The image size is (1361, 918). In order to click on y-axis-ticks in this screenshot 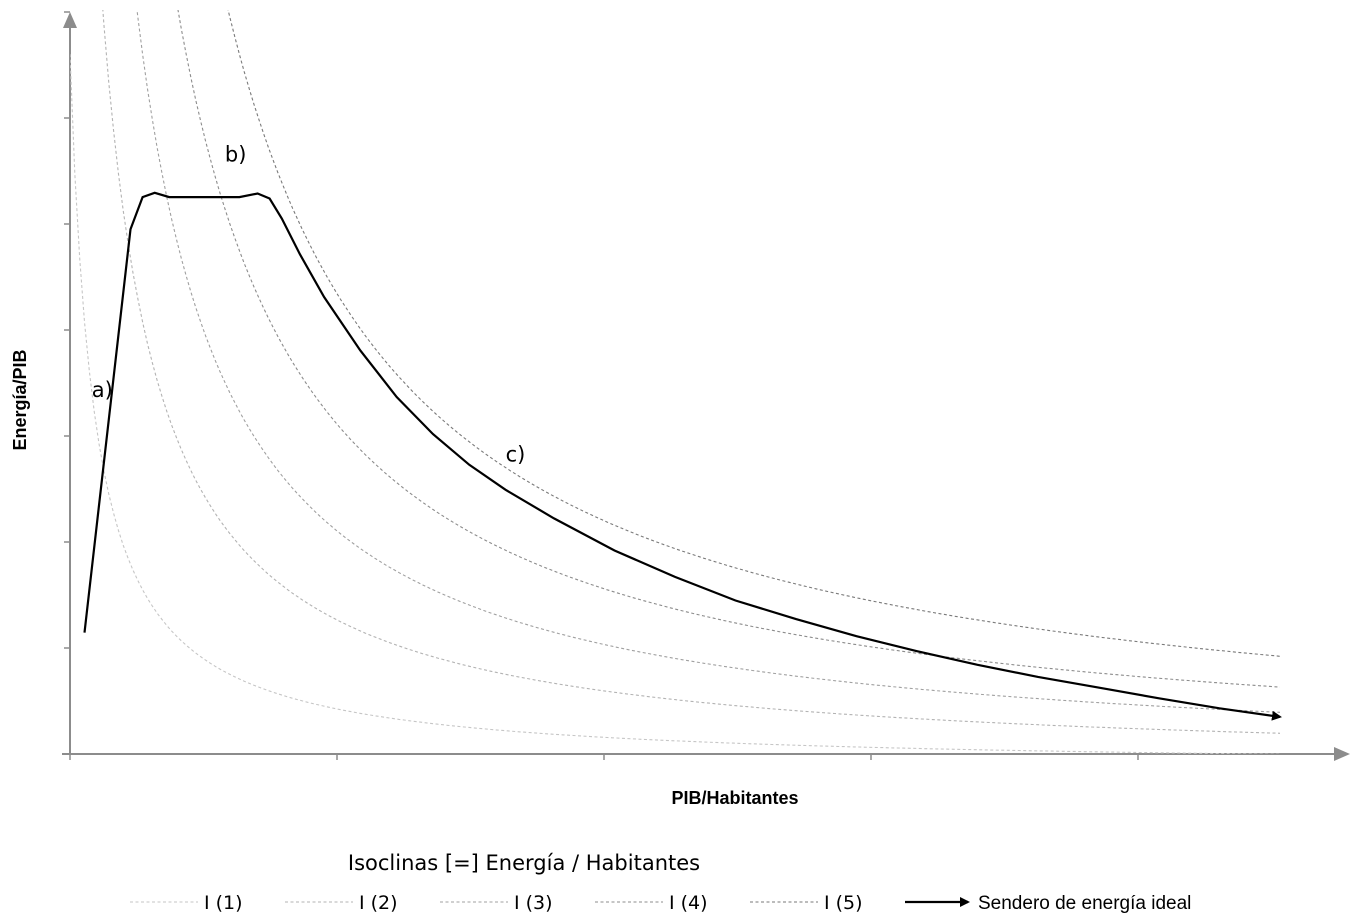, I will do `click(67, 330)`.